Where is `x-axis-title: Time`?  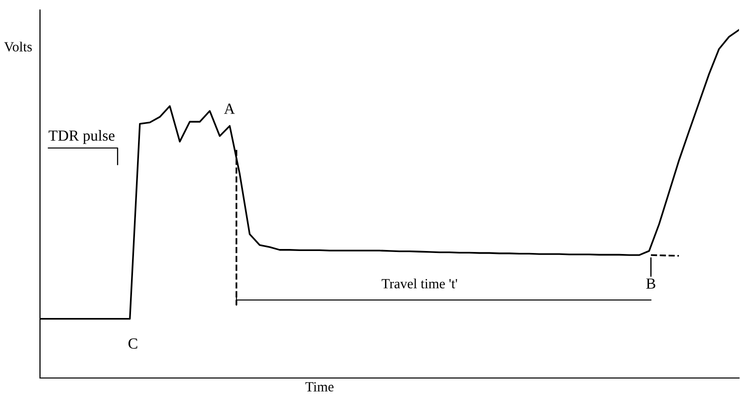 x-axis-title: Time is located at coordinates (319, 387).